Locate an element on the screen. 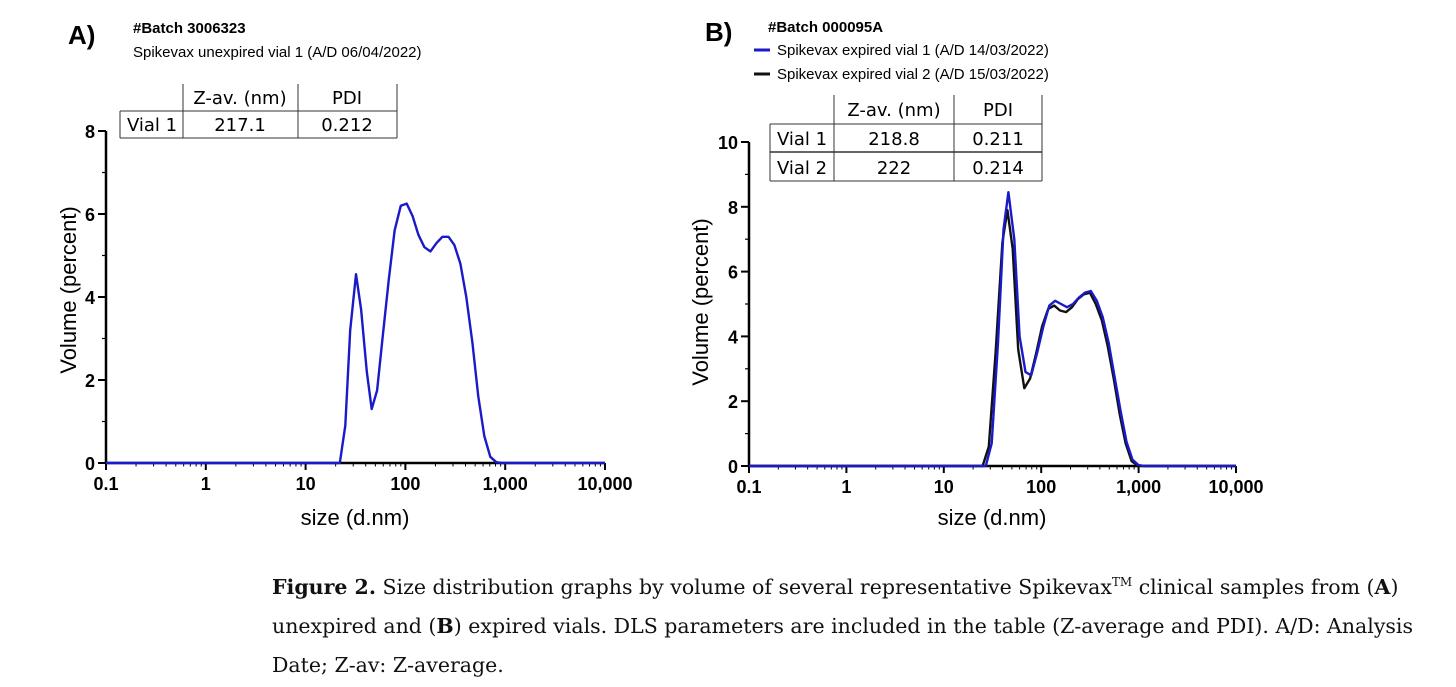 The width and height of the screenshot is (1456, 687). table-b-header-pdi: PDI is located at coordinates (998, 110).